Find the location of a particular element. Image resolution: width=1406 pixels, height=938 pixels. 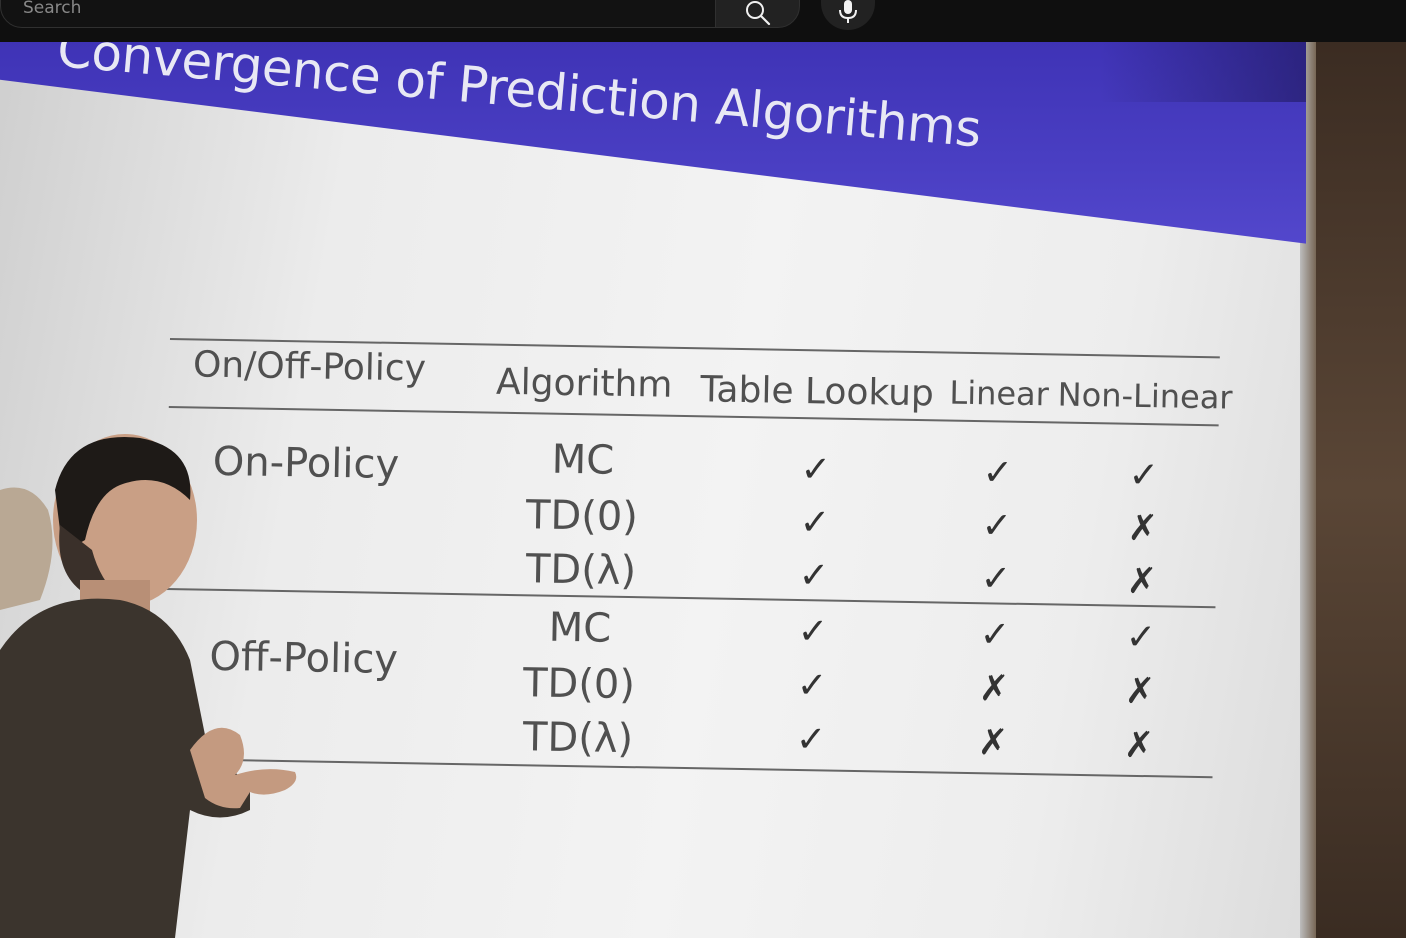

off-policy-algorithm-mc: MC is located at coordinates (580, 628).